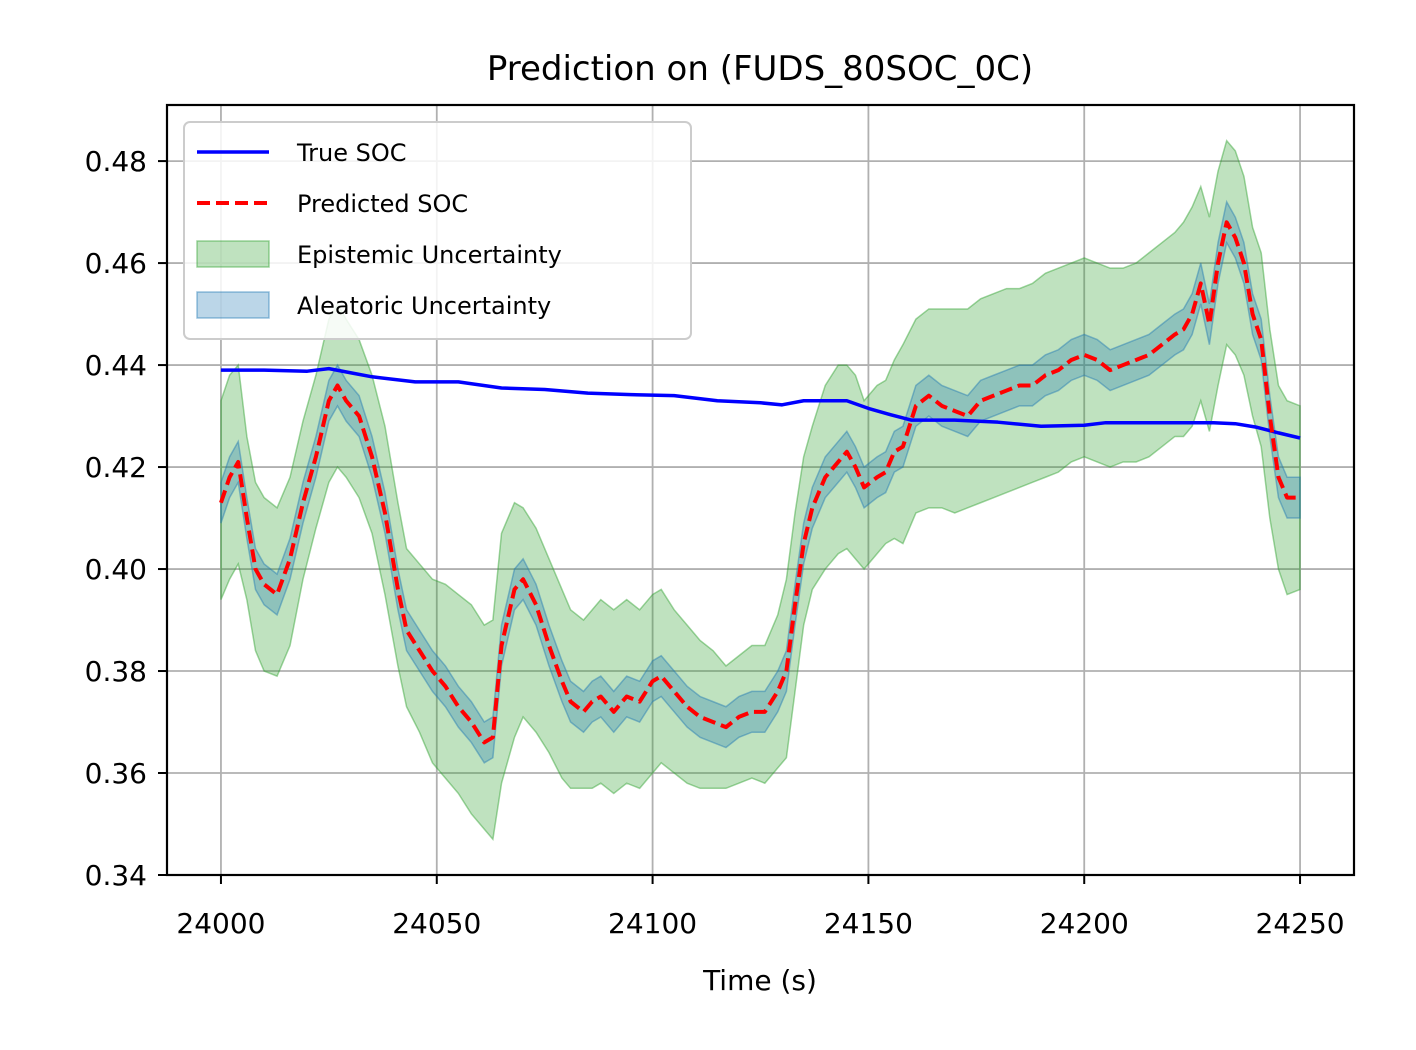  Describe the element at coordinates (116, 161) in the screenshot. I see `y-tick-label: 0.48` at that location.